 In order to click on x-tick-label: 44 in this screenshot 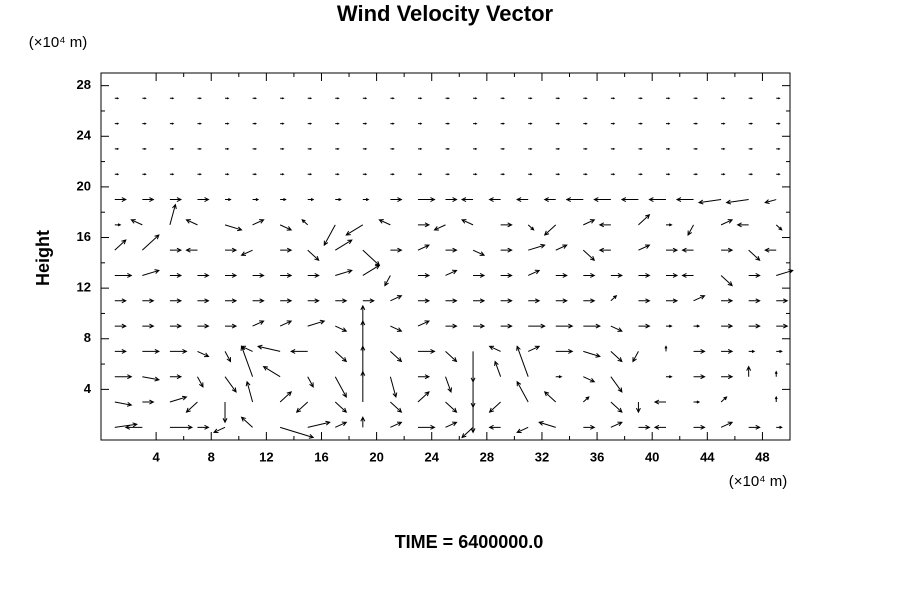, I will do `click(707, 456)`.